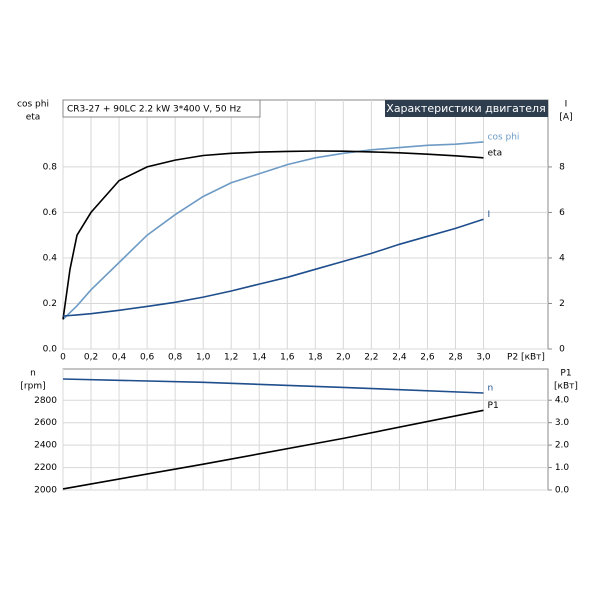  I want to click on y-tick-label: 2600, so click(45, 423).